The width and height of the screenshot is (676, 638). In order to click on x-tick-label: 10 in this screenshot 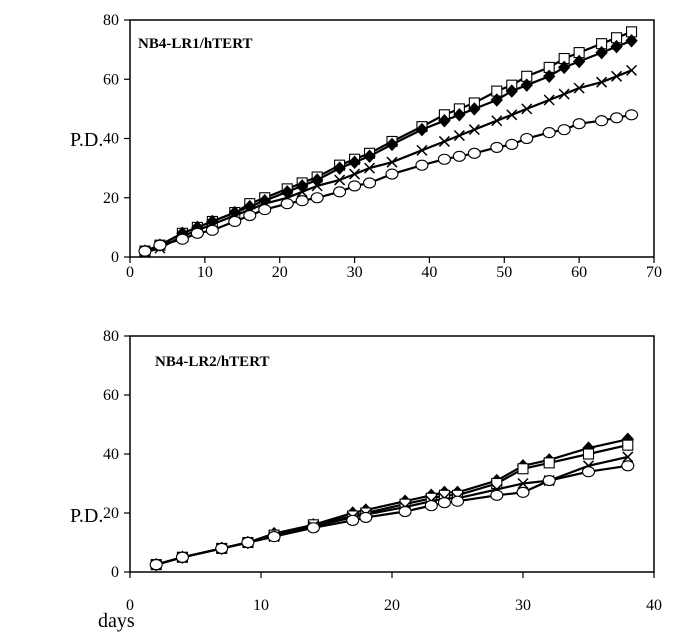, I will do `click(205, 272)`.